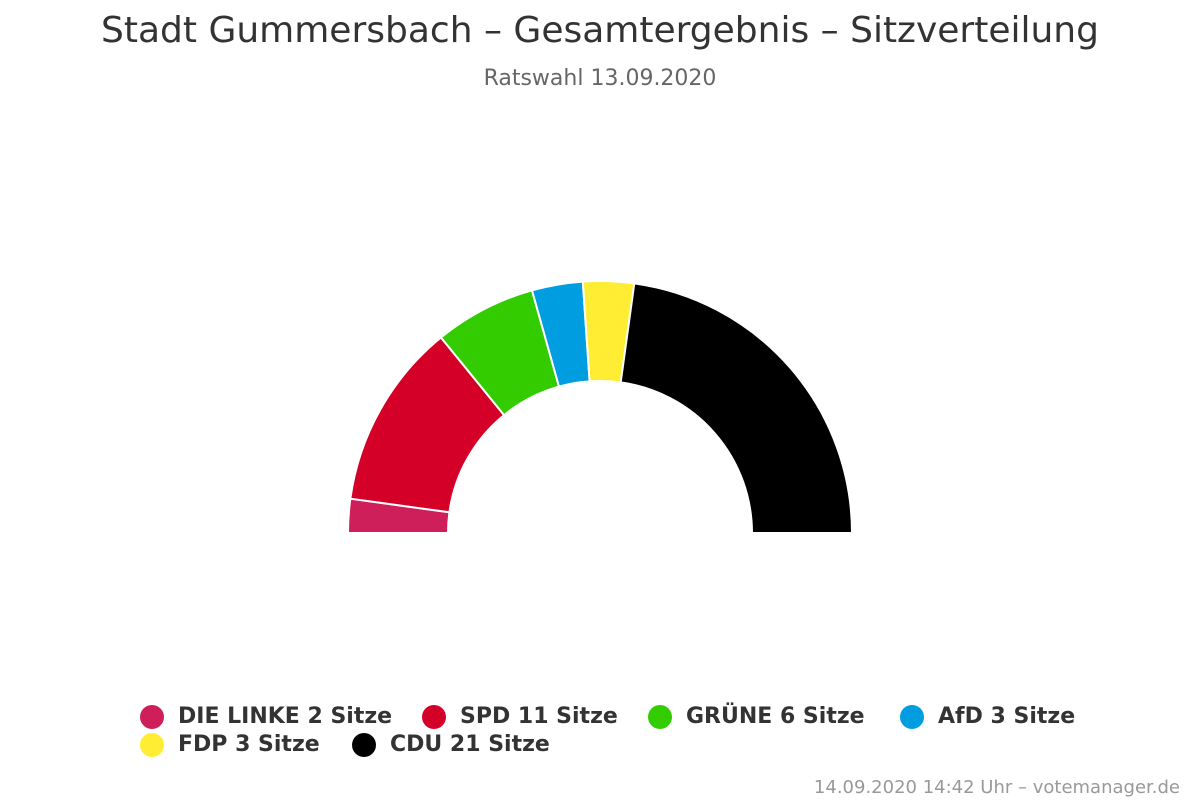  I want to click on legend-item-gr-ne: GRÜNE 6 Sitze, so click(756, 716).